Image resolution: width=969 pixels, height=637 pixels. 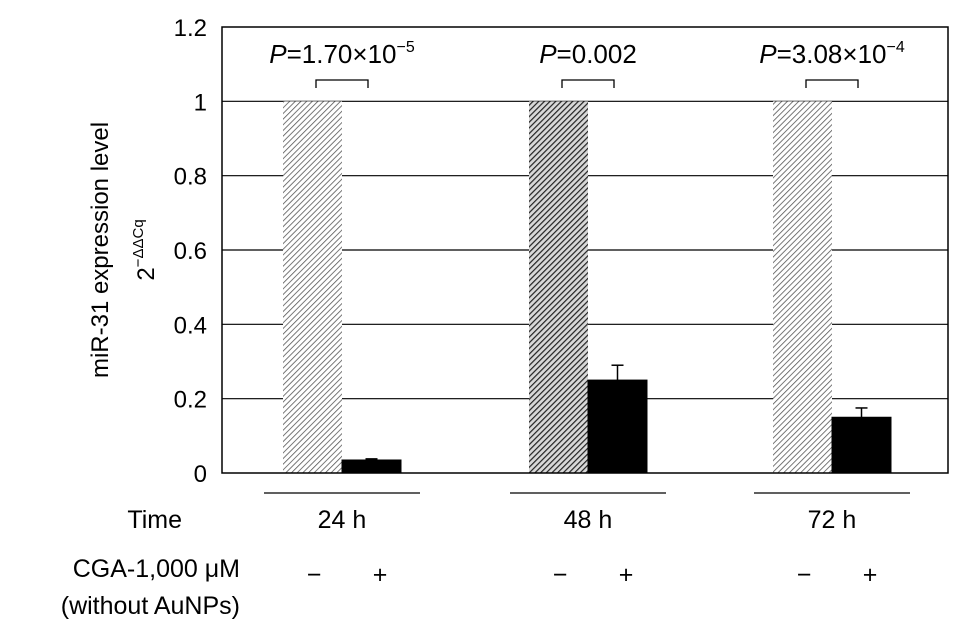 I want to click on y-tick-label: 1, so click(x=200, y=102).